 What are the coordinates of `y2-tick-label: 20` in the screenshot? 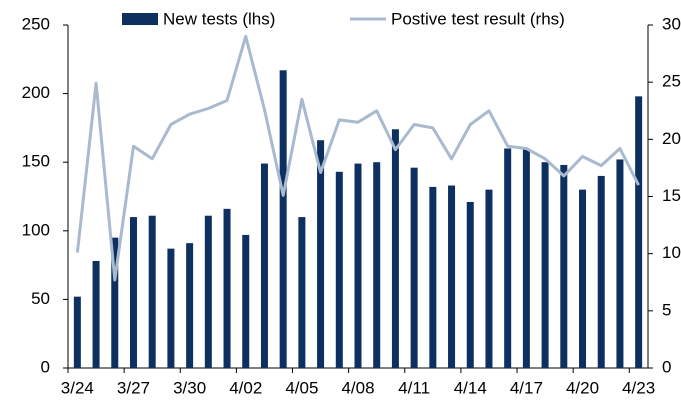 It's located at (671, 138).